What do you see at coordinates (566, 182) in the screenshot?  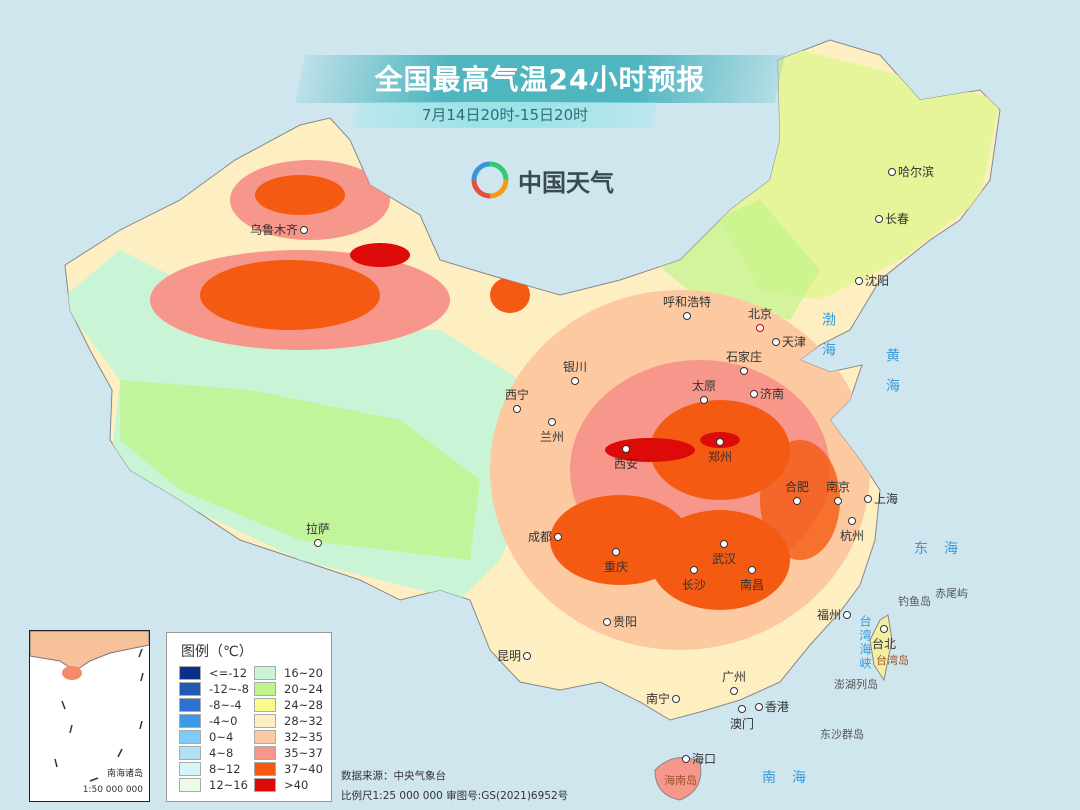 I see `logo-text: 中国天气` at bounding box center [566, 182].